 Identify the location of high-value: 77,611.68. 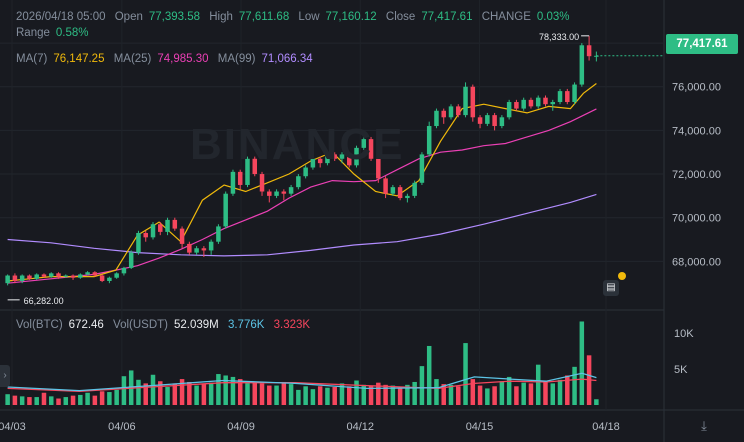
(264, 17).